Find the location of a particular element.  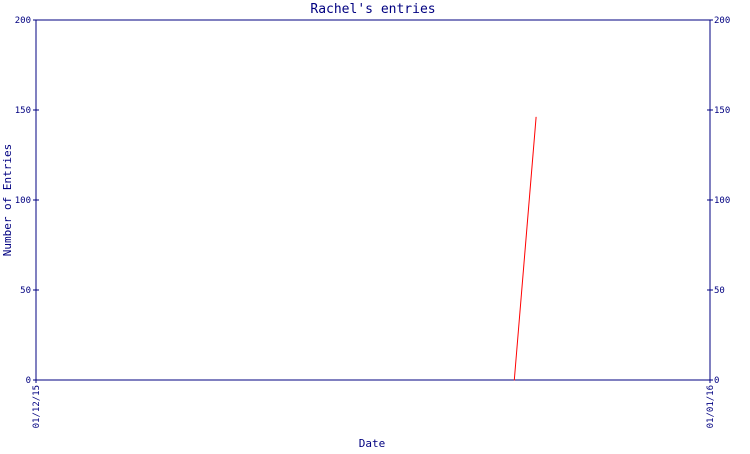

y-tick-label-left: 200 is located at coordinates (23, 21).